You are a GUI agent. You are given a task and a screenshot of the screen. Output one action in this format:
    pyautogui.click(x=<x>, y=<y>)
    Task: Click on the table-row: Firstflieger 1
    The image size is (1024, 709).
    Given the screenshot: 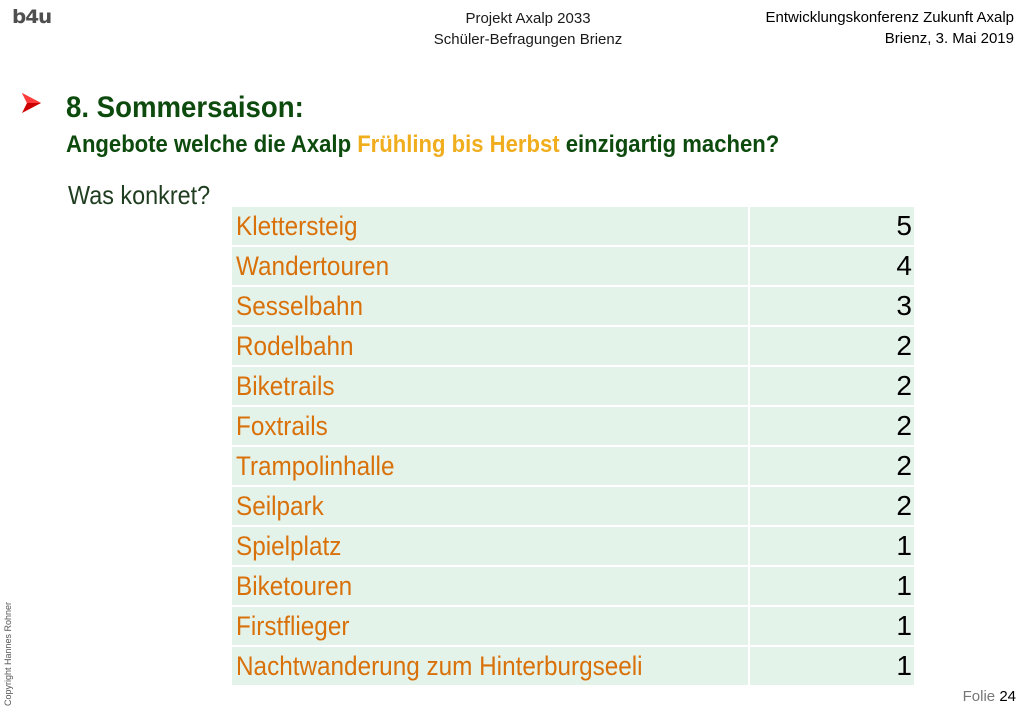 What is the action you would take?
    pyautogui.click(x=573, y=626)
    